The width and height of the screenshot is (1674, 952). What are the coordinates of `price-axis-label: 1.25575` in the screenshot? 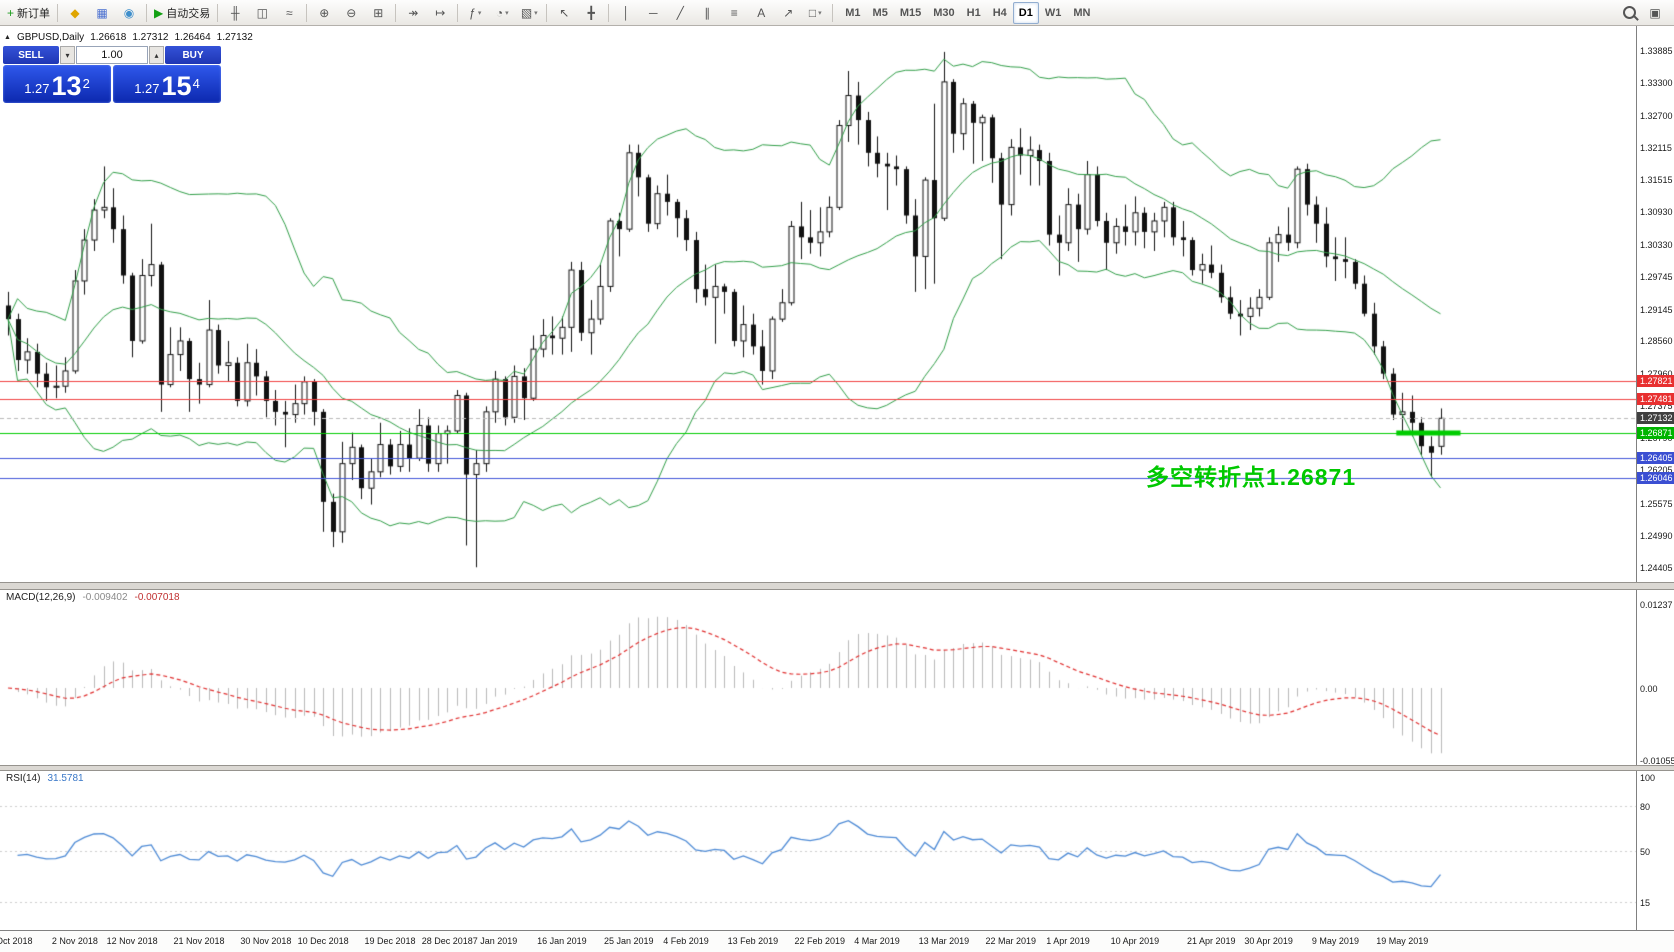 It's located at (1656, 504).